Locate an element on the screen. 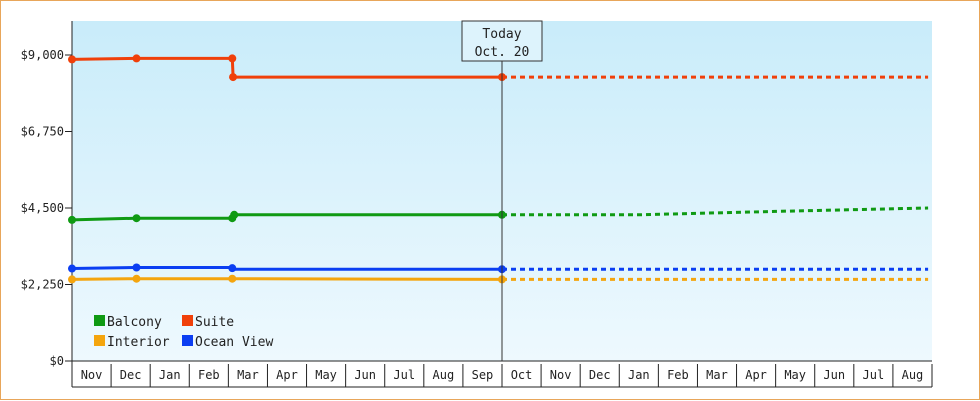 This screenshot has height=401, width=980. month-label: Oct is located at coordinates (522, 375).